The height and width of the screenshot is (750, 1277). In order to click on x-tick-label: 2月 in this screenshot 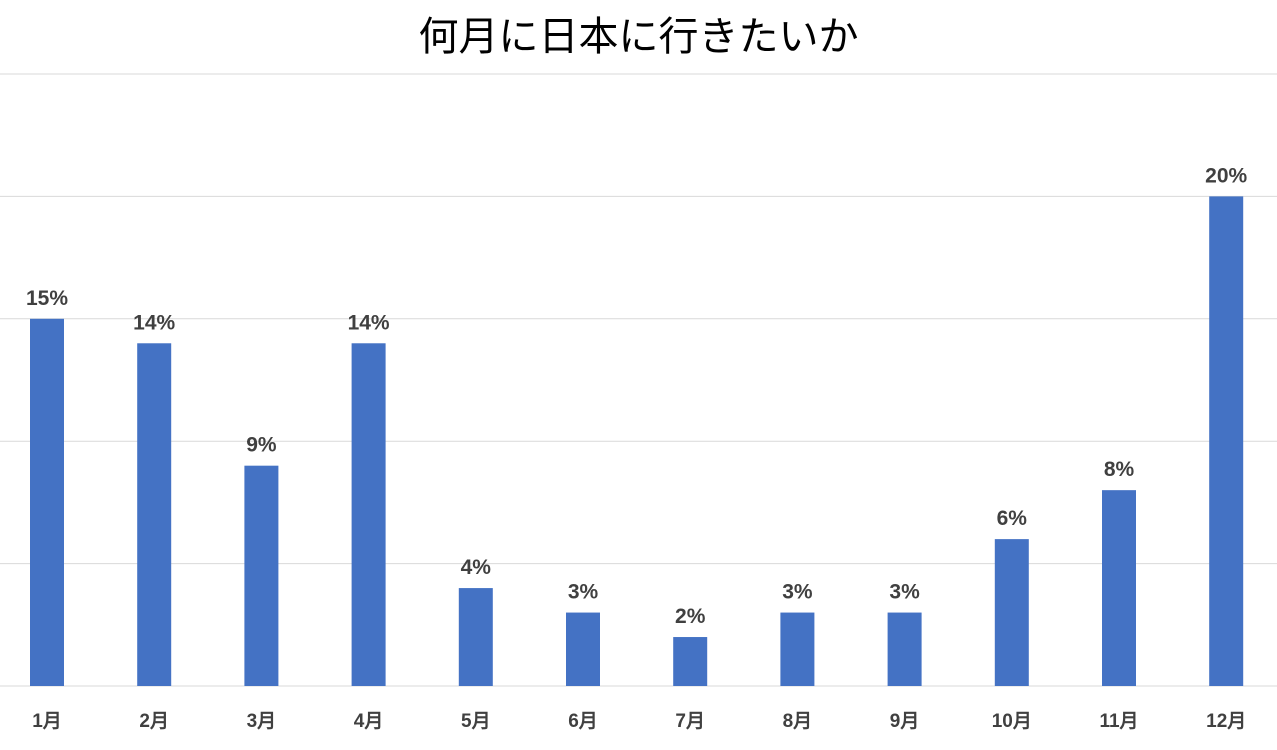, I will do `click(154, 721)`.